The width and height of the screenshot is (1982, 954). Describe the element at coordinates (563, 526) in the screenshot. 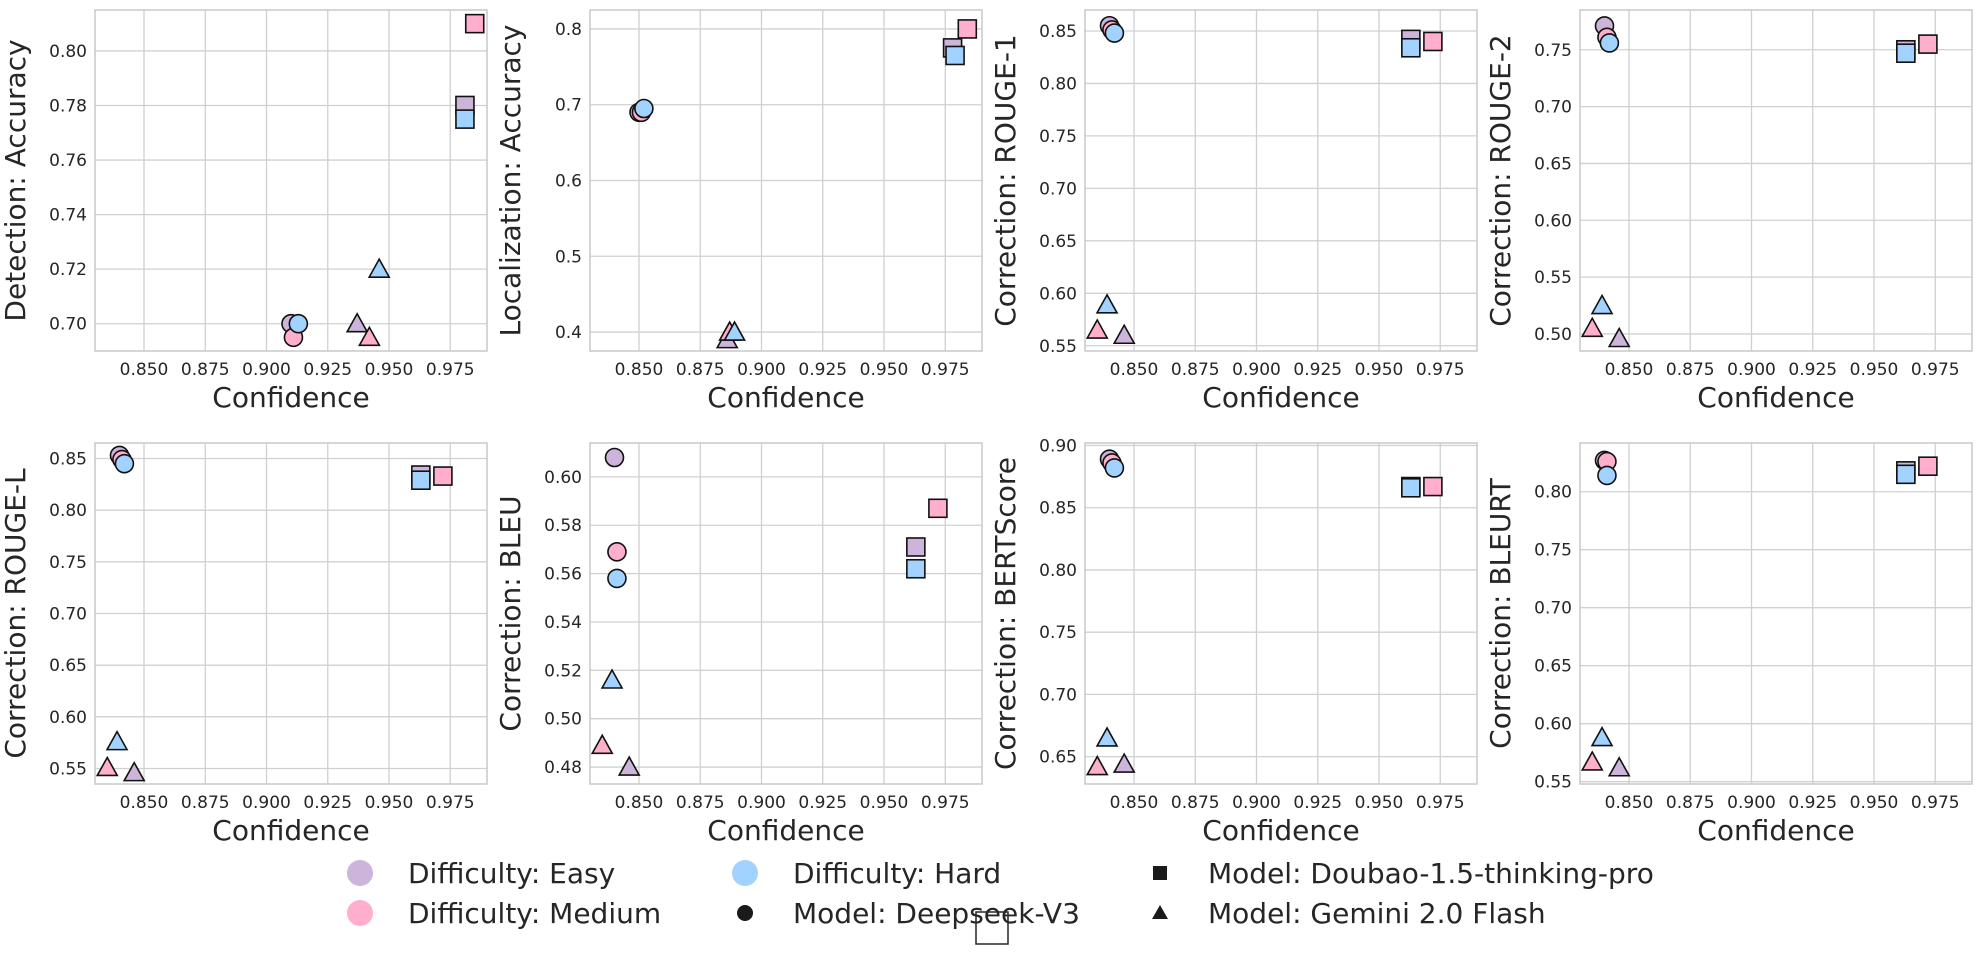

I see `y-tick-label: 0.58` at that location.